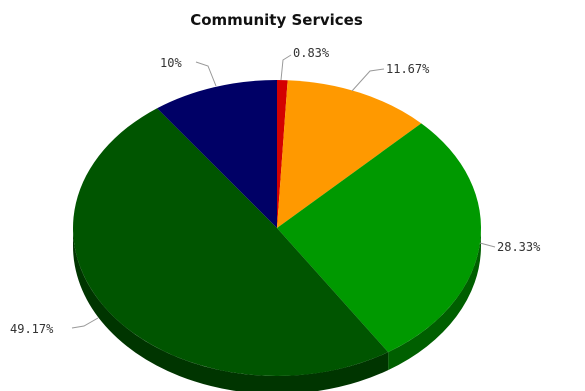  I want to click on chart-title: Community Services, so click(276, 20).